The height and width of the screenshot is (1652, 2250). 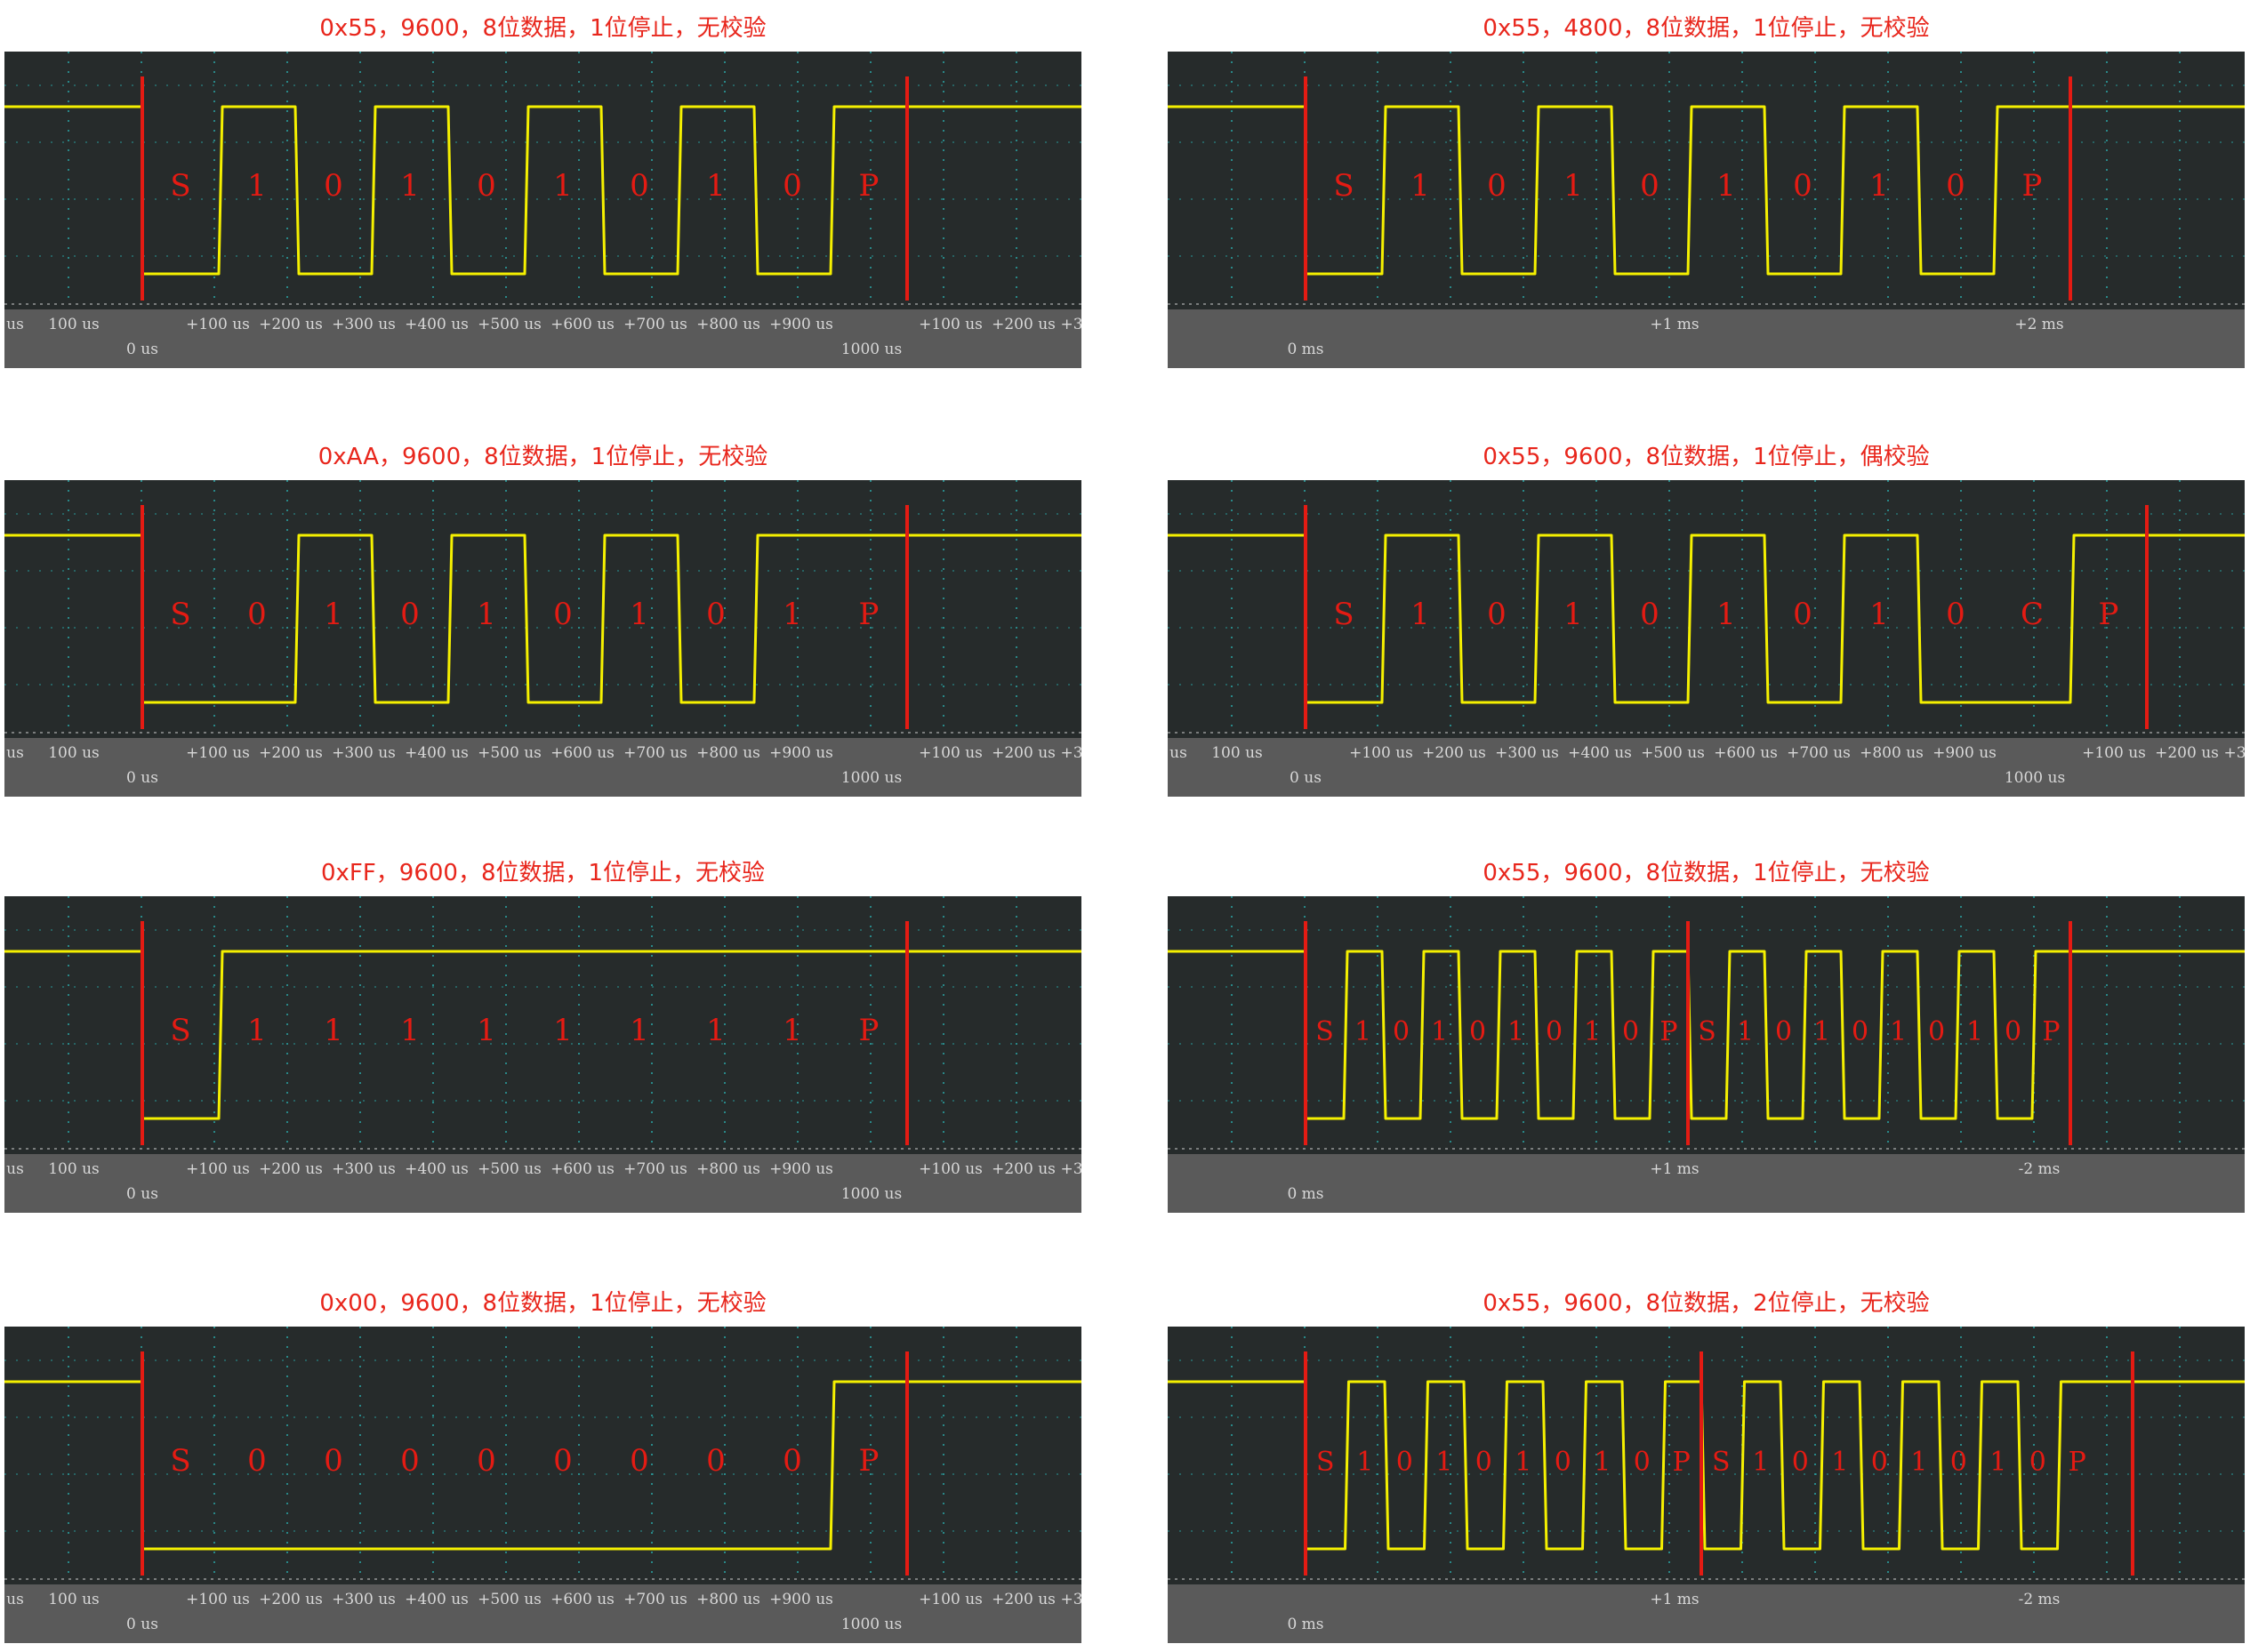 I want to click on time-tick-label: +1 ms, so click(x=1674, y=324).